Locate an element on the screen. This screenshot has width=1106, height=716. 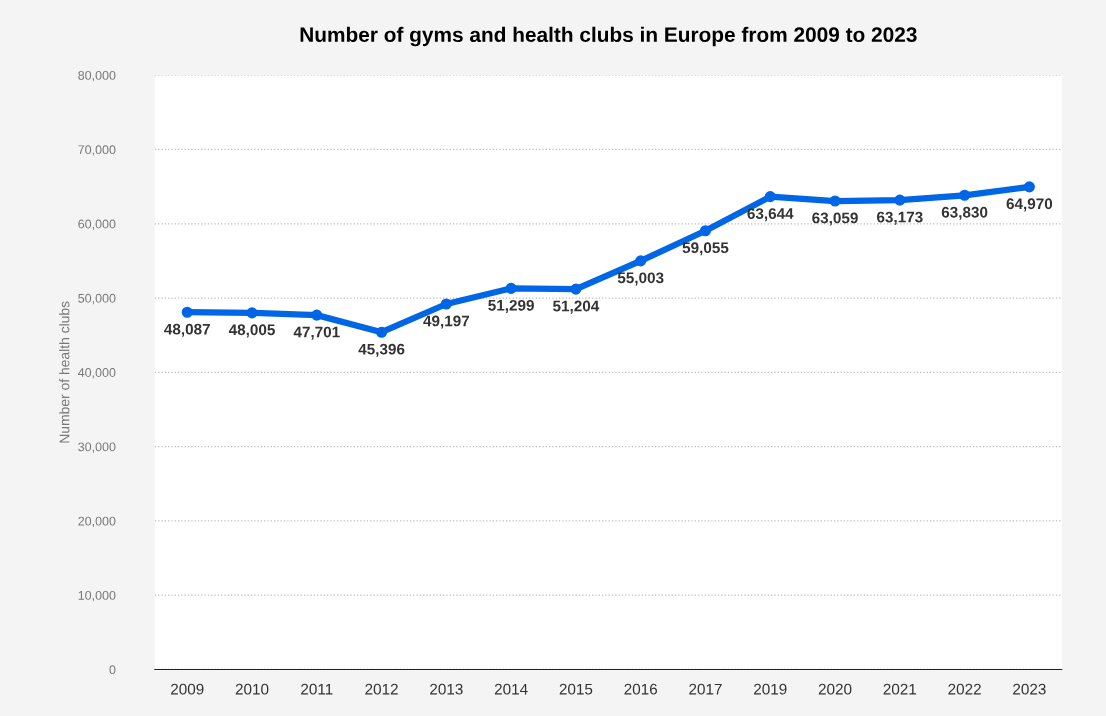
y-tick-label: 0 is located at coordinates (112, 670).